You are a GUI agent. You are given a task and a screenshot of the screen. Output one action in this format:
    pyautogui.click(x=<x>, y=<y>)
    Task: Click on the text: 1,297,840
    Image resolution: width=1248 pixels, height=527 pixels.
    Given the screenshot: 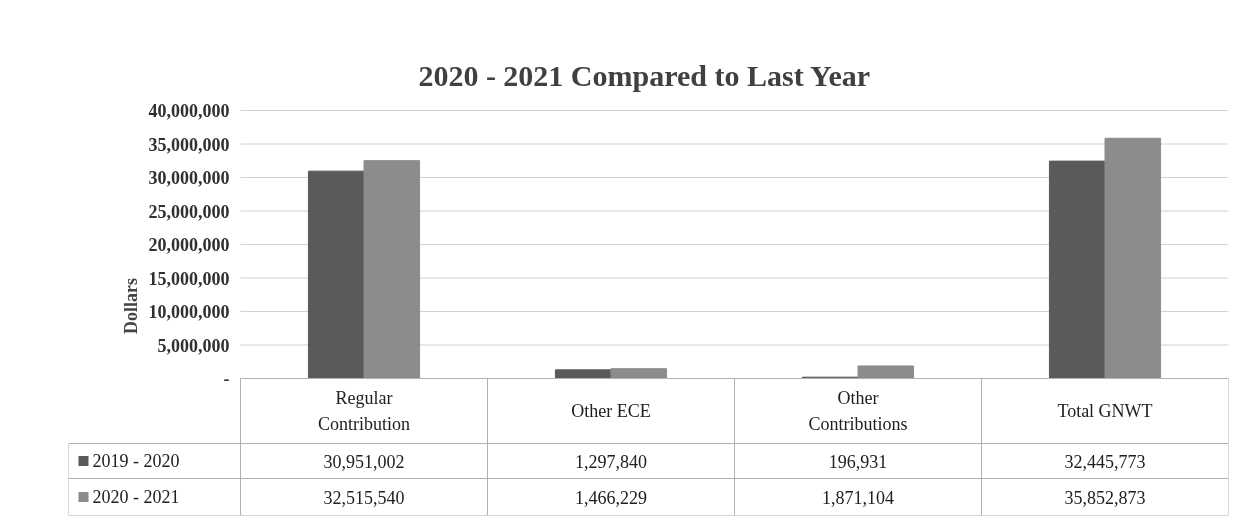 What is the action you would take?
    pyautogui.click(x=611, y=461)
    